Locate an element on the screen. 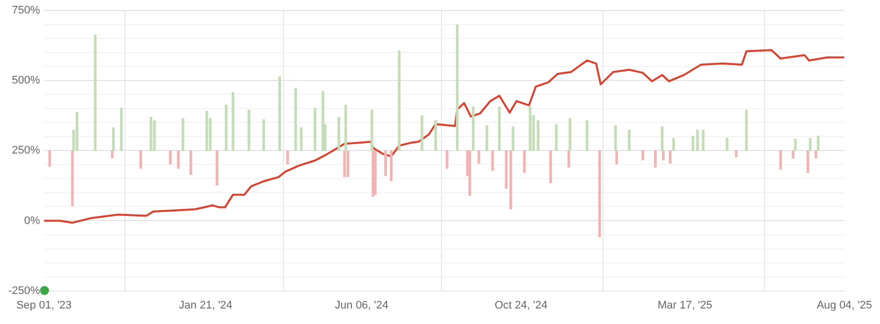 This screenshot has width=880, height=324. x-tick-label: Aug 04, '25 is located at coordinates (844, 305).